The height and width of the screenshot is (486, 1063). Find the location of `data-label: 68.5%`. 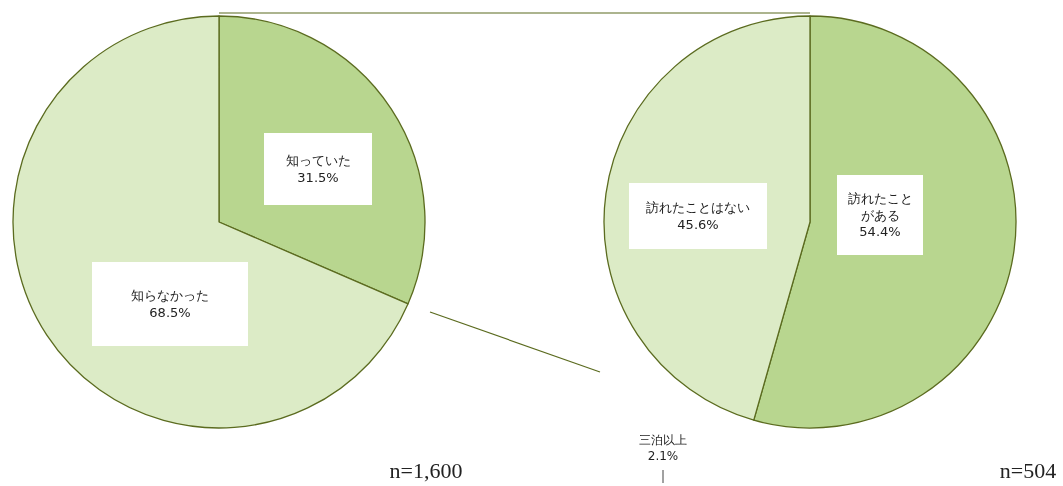

data-label: 68.5% is located at coordinates (170, 312).